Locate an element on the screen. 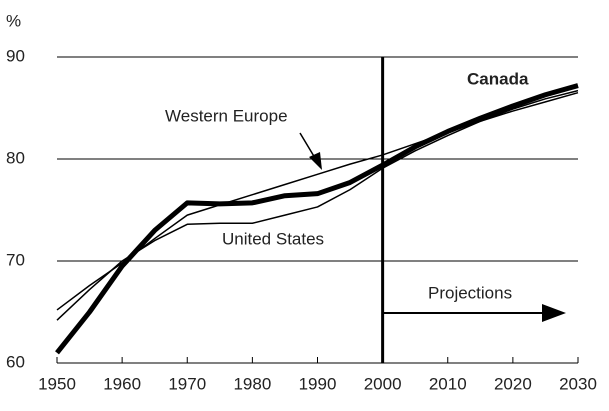 The width and height of the screenshot is (609, 411). series-label: Western Europe is located at coordinates (226, 115).